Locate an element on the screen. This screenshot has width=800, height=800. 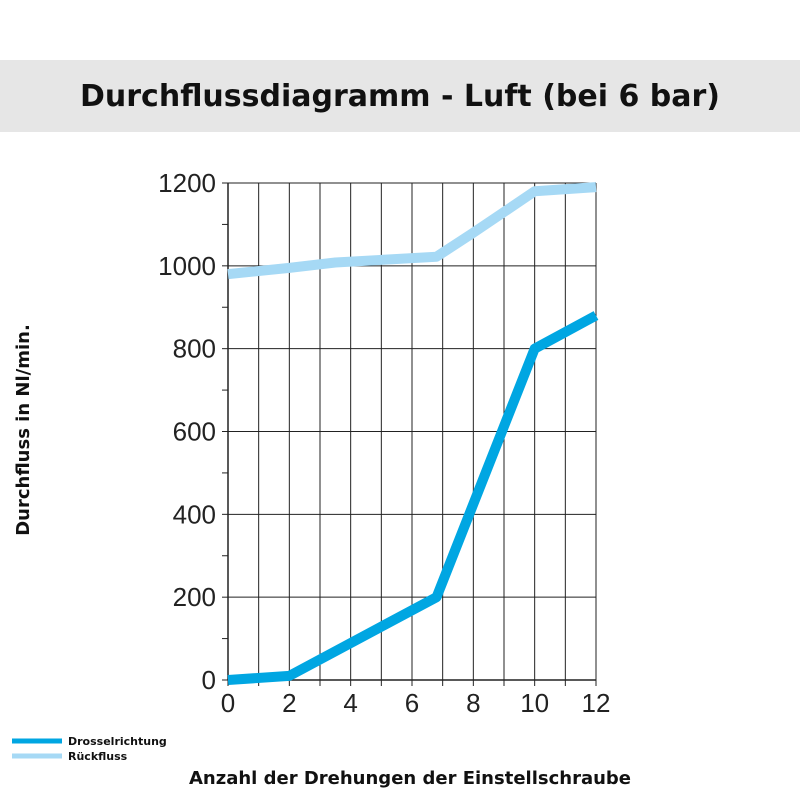
title-bar: Durchflussdiagramm - Luft (bei 6 bar) is located at coordinates (400, 96).